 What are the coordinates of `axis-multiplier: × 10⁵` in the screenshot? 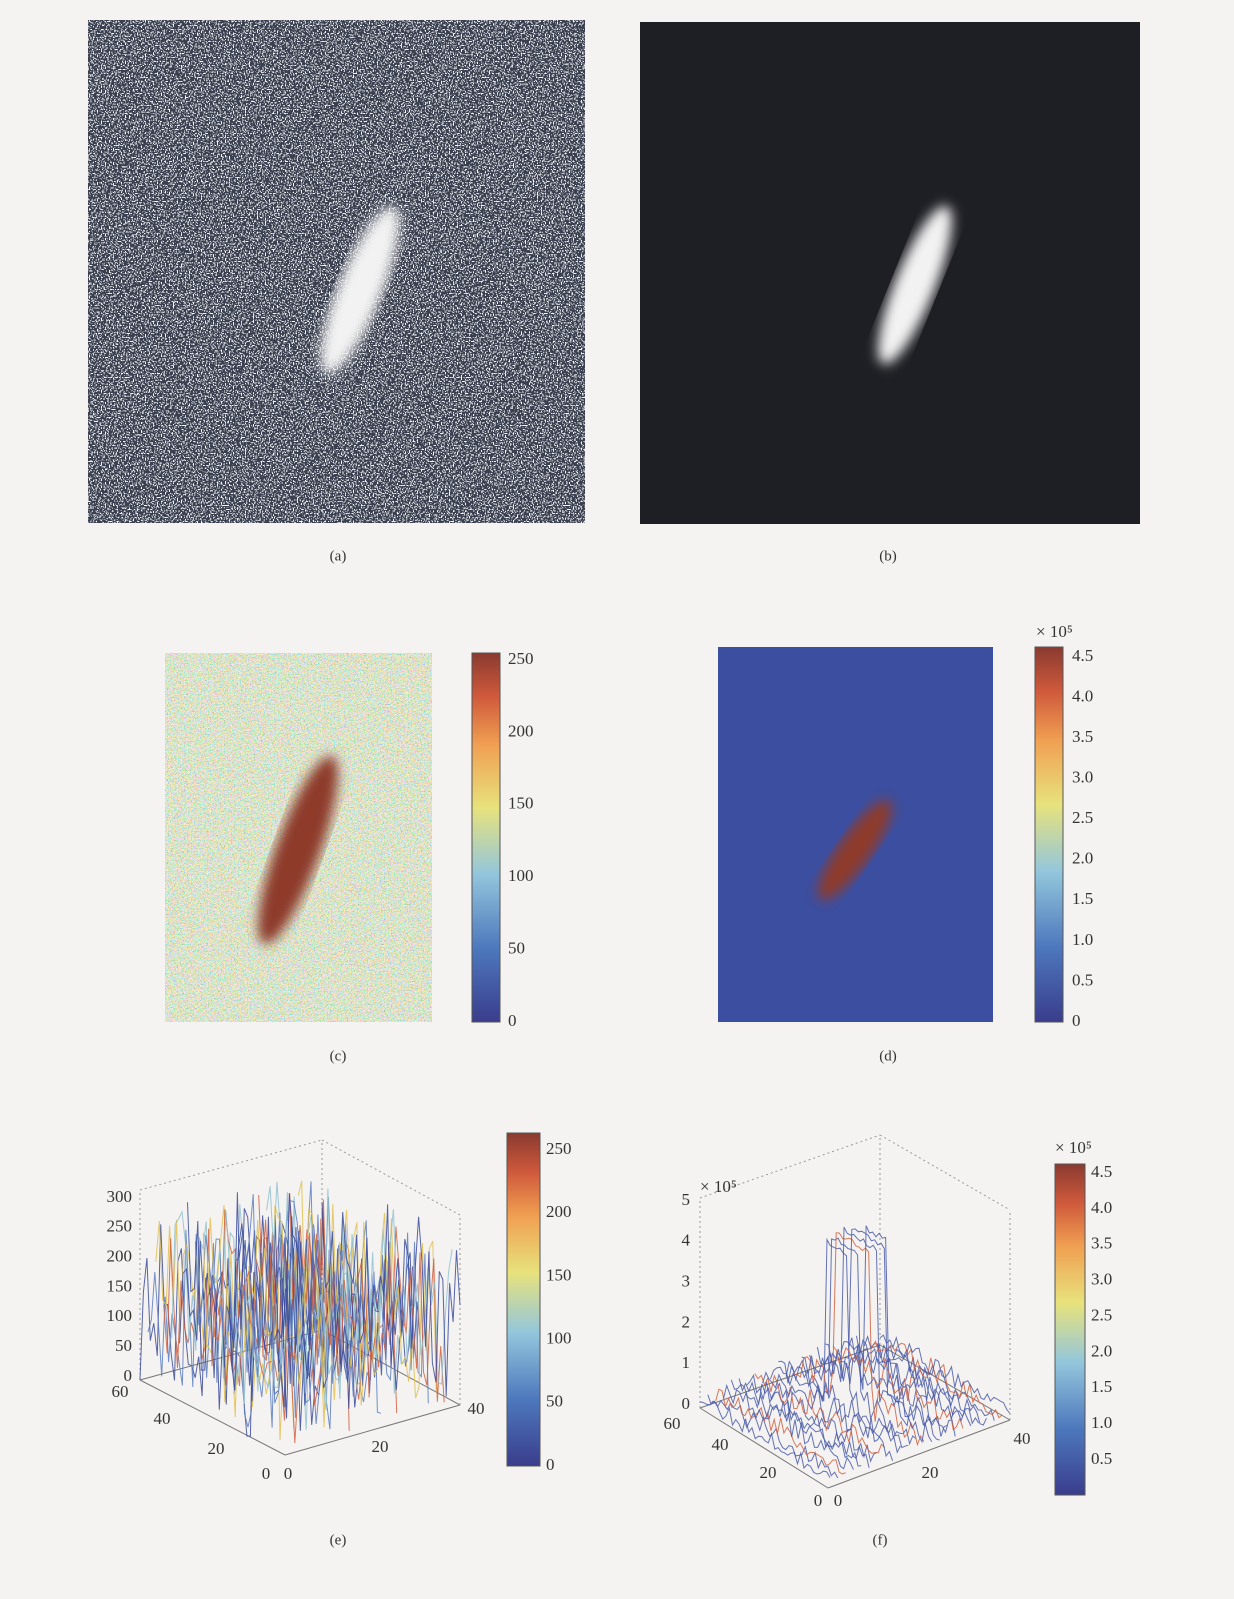 It's located at (718, 1186).